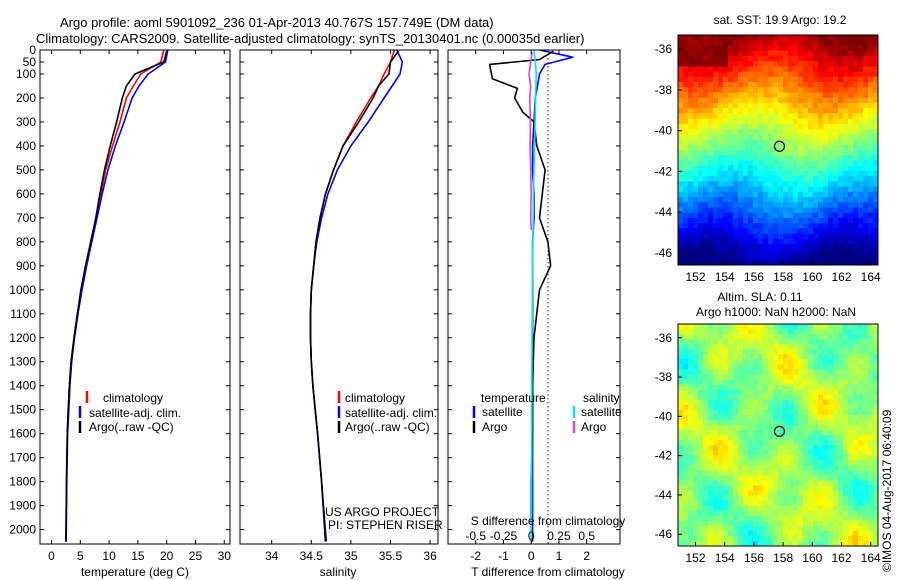 Image resolution: width=900 pixels, height=580 pixels. I want to click on sla-map-ytick-label: -40, so click(664, 416).